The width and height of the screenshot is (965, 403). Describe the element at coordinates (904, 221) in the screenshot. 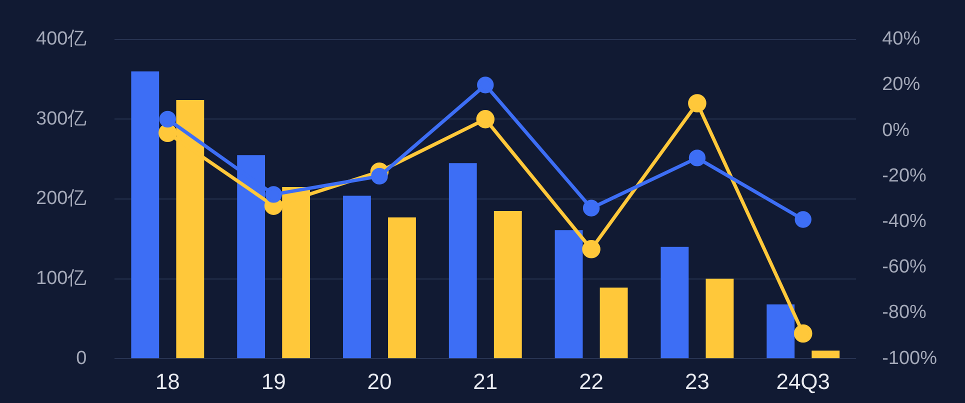

I see `y2-tick-label: -40%` at that location.